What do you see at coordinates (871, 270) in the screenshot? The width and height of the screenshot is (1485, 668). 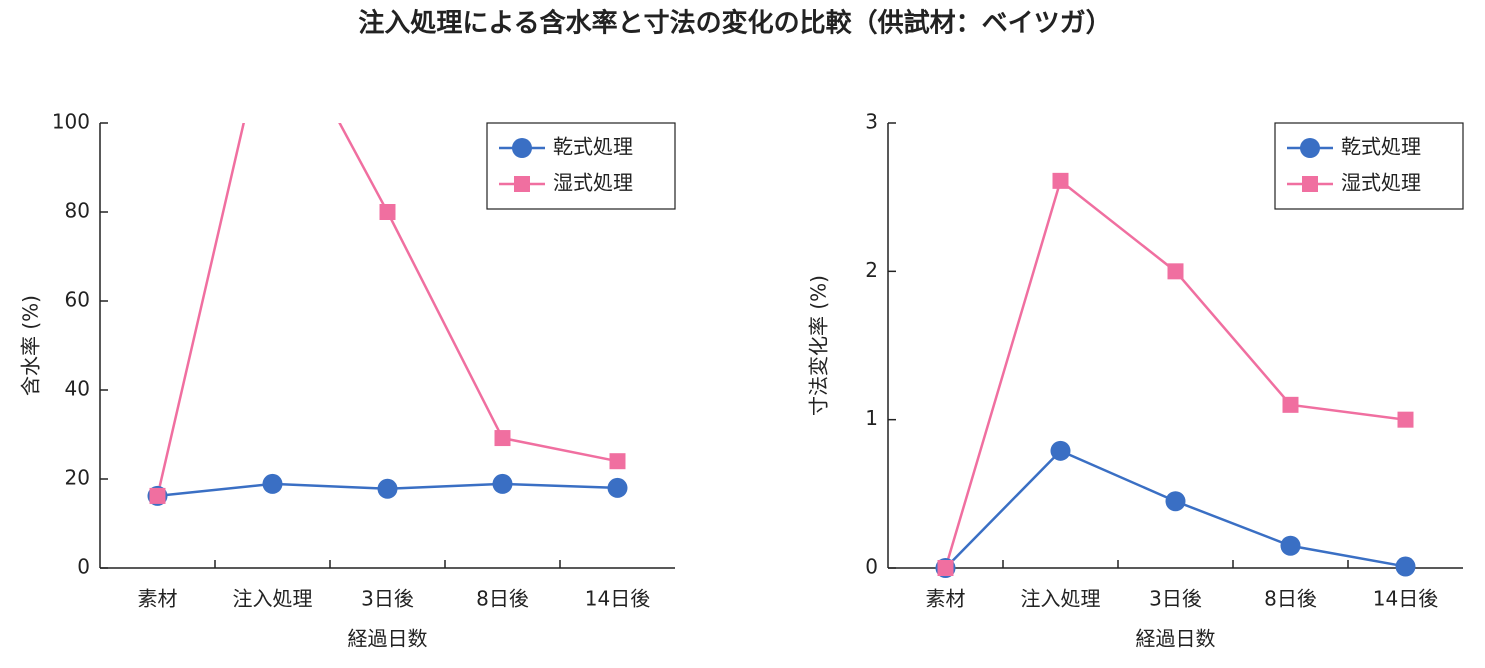 I see `y-tick-label: 2` at bounding box center [871, 270].